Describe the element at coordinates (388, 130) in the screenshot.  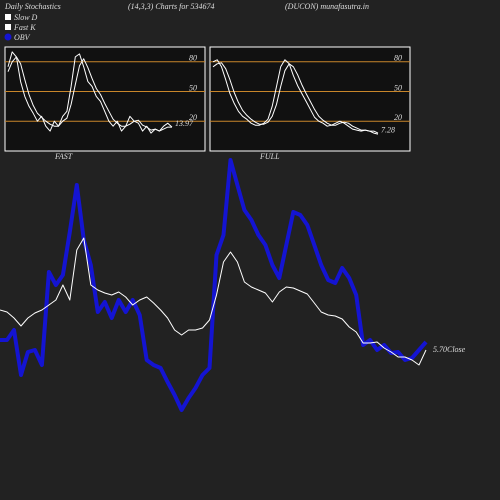
I see `last-value-label: 7.28` at that location.